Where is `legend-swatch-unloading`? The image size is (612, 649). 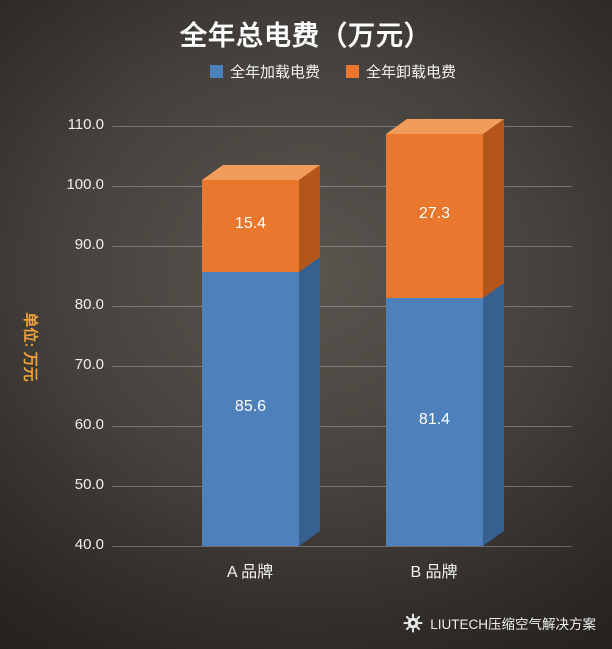 legend-swatch-unloading is located at coordinates (352, 71).